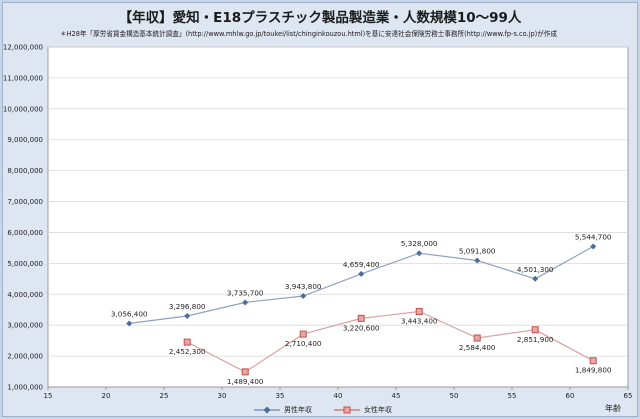  What do you see at coordinates (378, 410) in the screenshot?
I see `legend-label-female: 女性年収` at bounding box center [378, 410].